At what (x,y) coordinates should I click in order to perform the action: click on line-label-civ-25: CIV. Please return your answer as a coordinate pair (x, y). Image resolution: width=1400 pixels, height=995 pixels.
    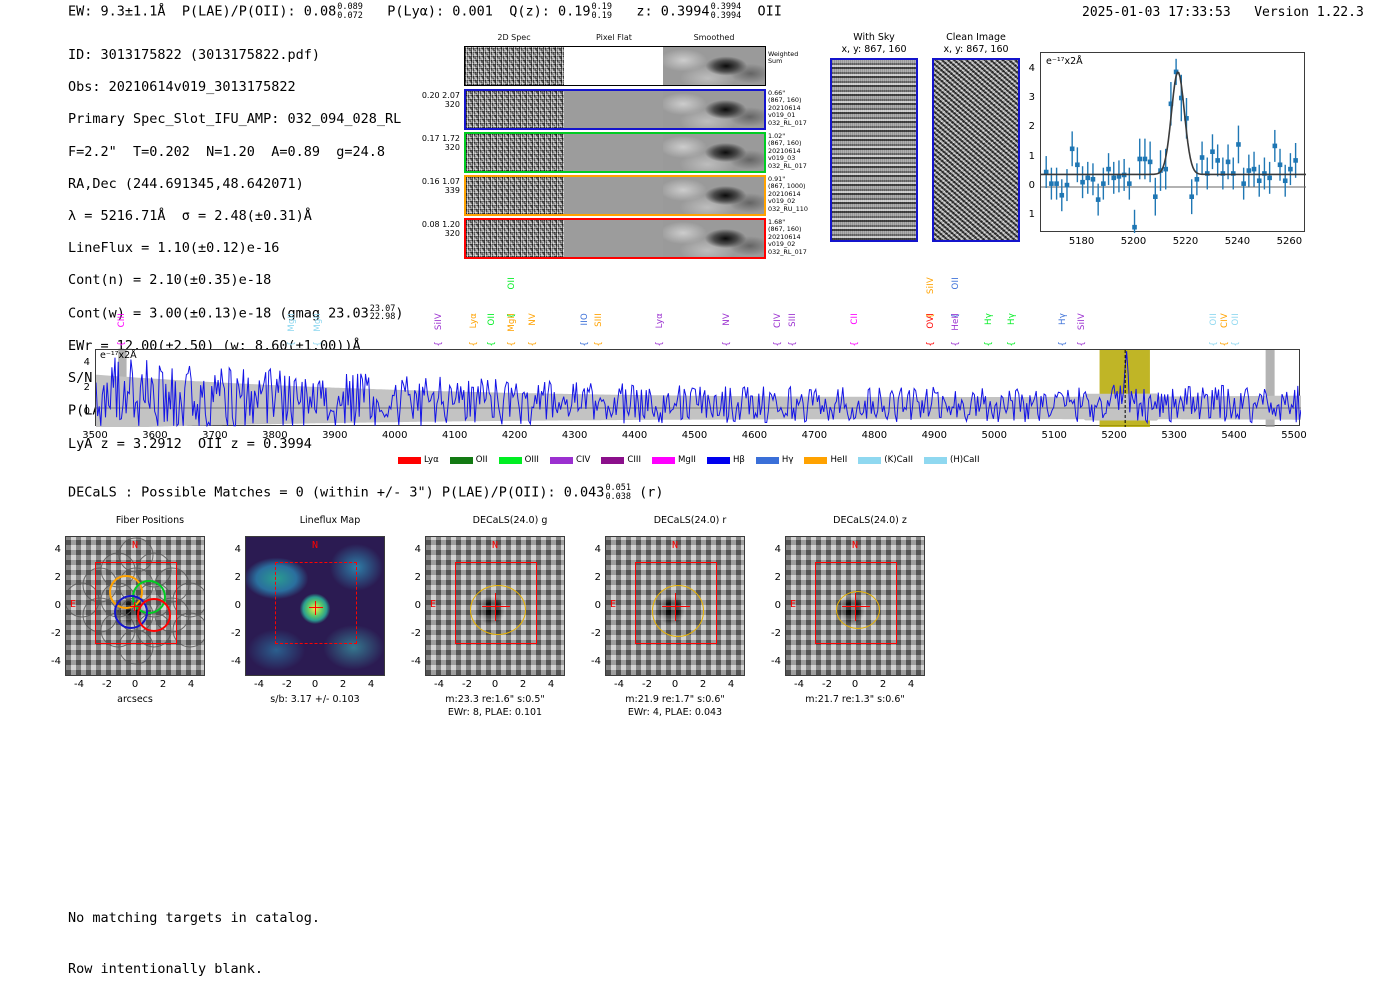
    Looking at the image, I should click on (1225, 321).